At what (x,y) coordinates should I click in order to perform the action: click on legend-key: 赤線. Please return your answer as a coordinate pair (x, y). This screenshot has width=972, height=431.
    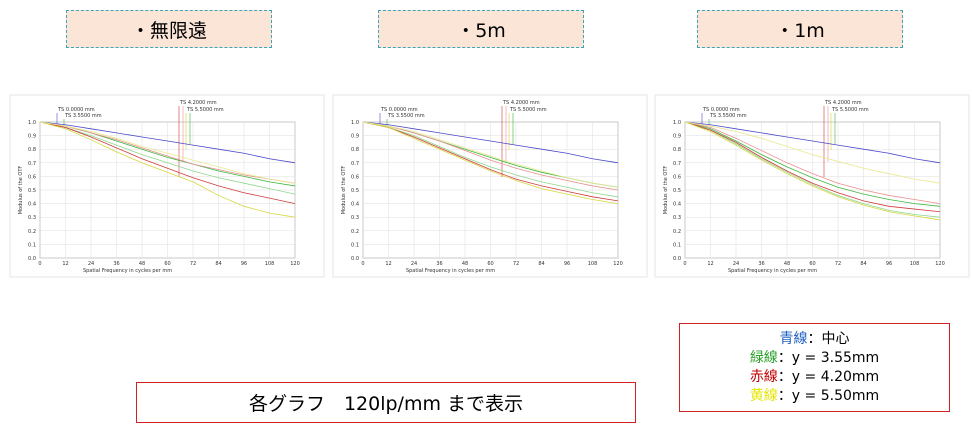
    Looking at the image, I should click on (763, 377).